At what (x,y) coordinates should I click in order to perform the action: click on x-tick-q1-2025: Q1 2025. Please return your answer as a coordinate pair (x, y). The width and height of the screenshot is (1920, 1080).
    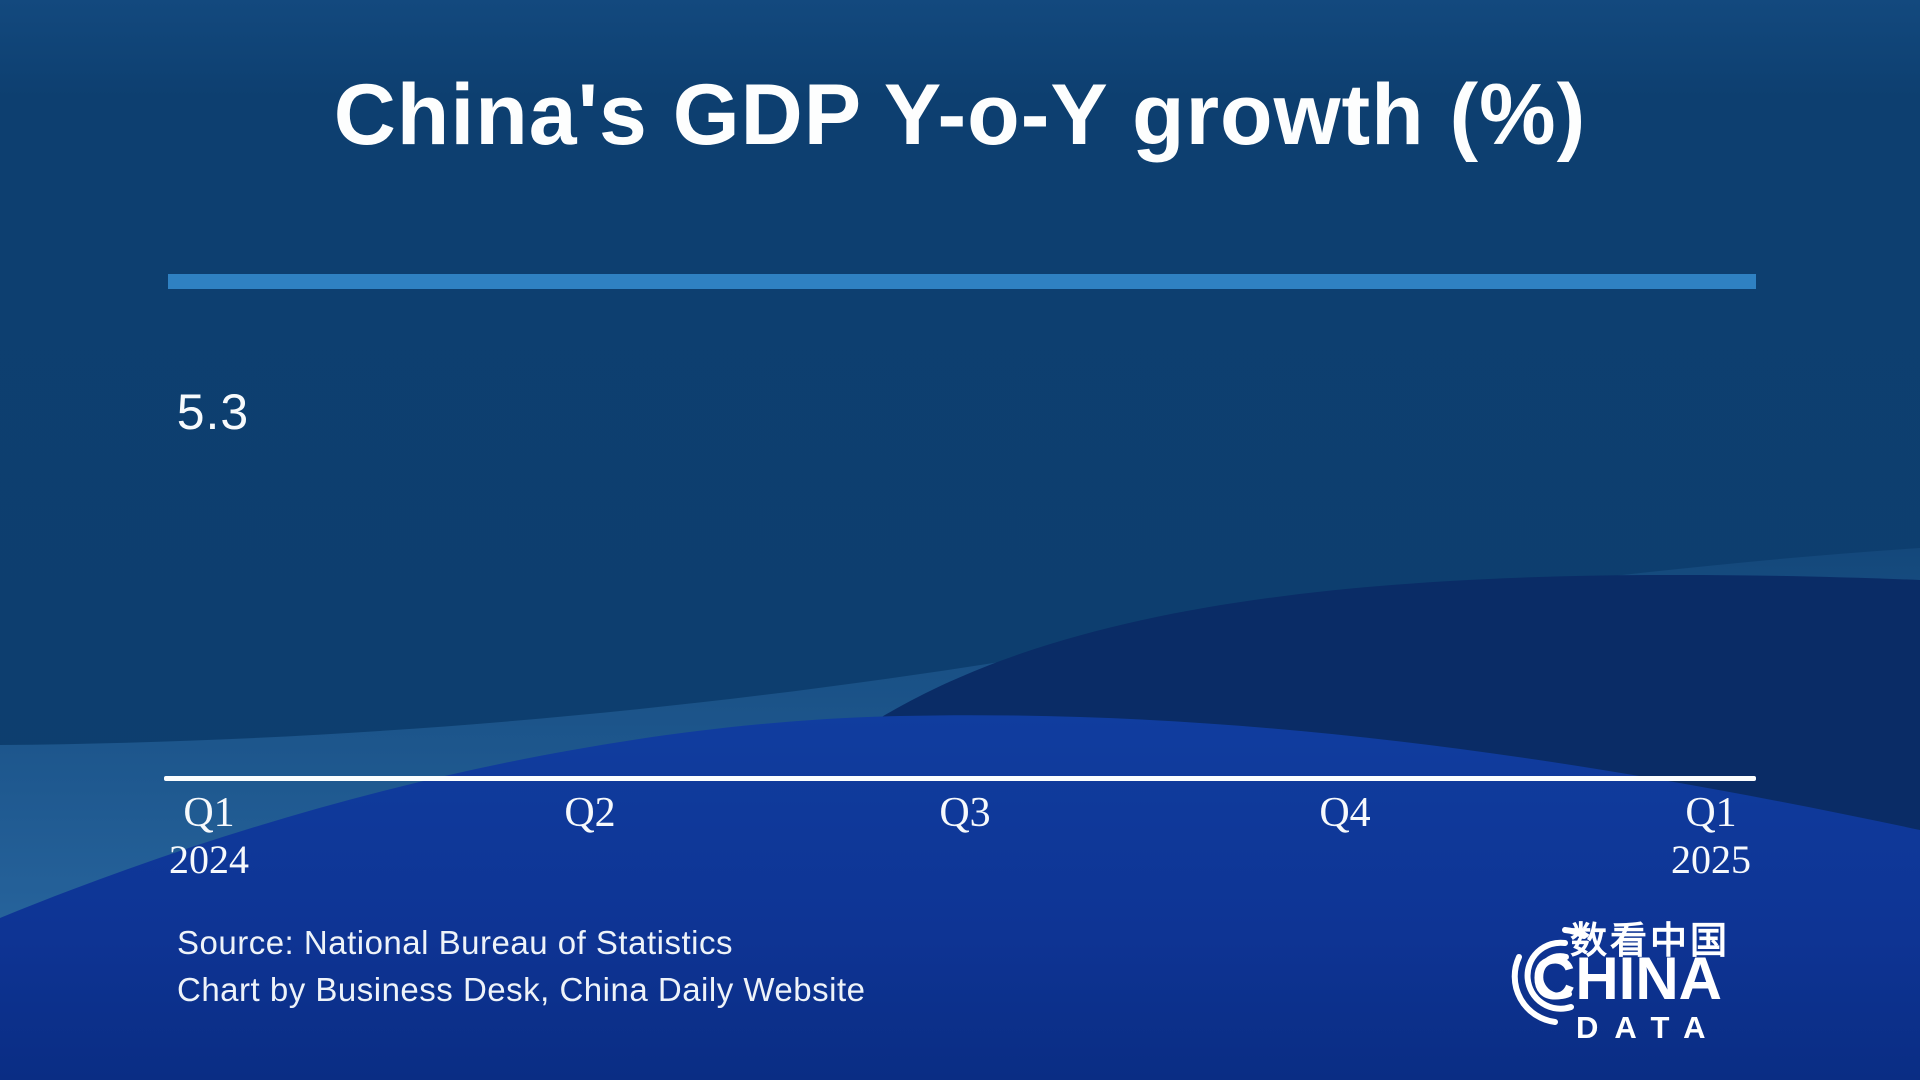
    Looking at the image, I should click on (1711, 836).